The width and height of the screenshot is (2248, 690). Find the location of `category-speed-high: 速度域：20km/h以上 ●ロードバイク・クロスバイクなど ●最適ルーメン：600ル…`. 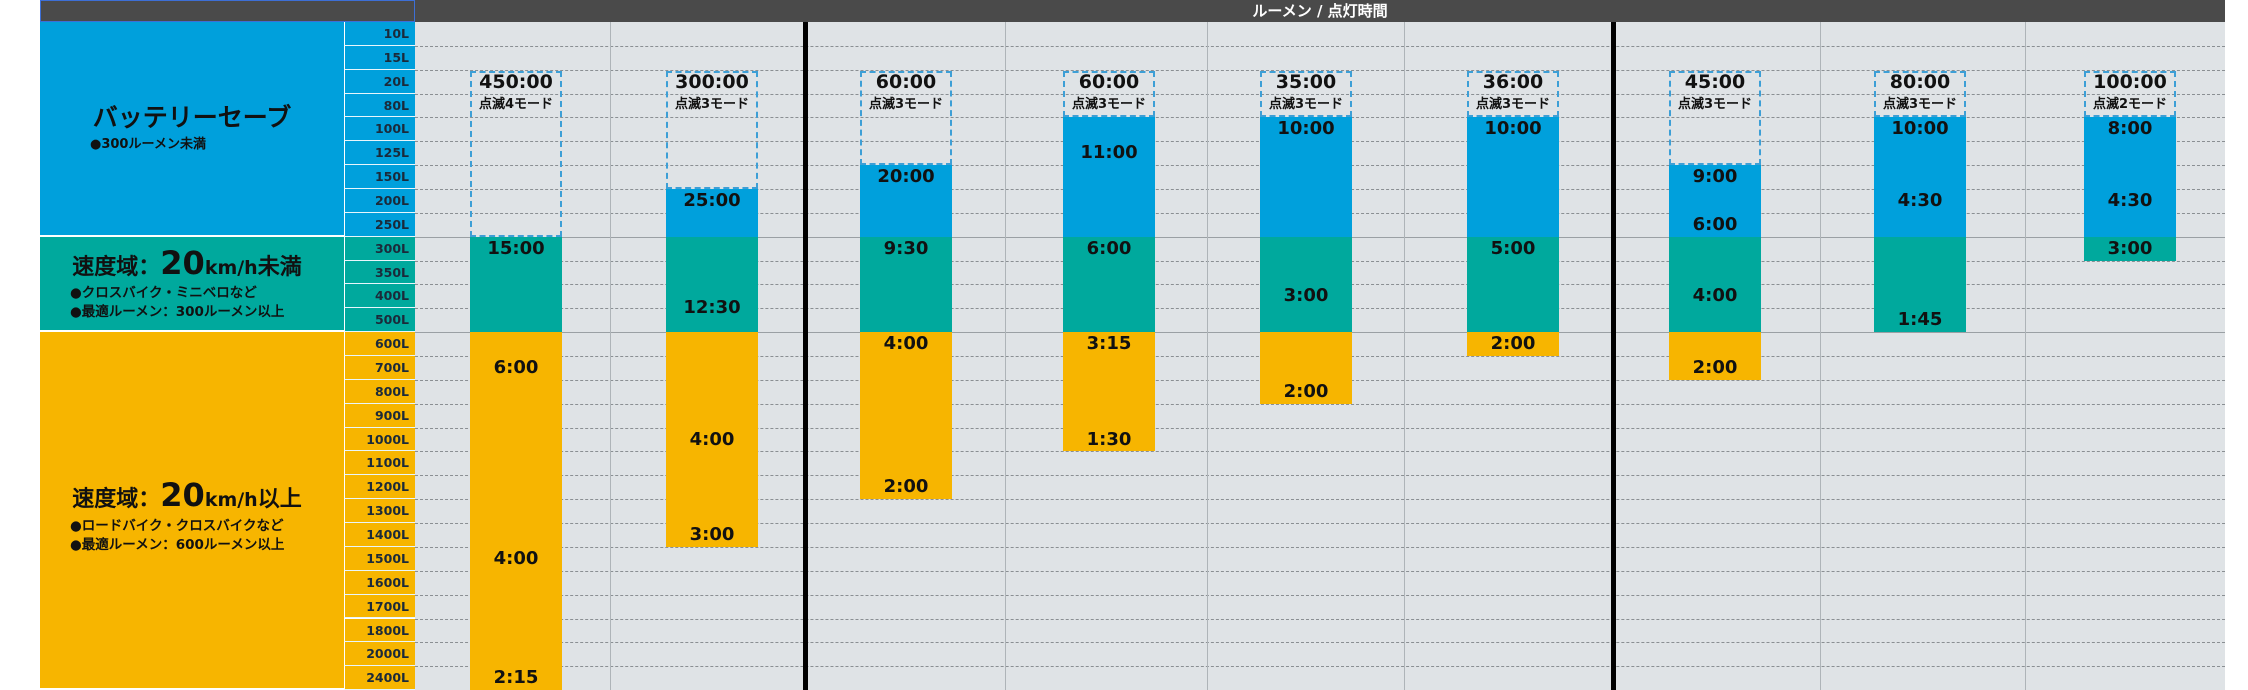

category-speed-high: 速度域：20km/h以上 ●ロードバイク・クロスバイクなど ●最適ルーメン：600ル… is located at coordinates (192, 511).